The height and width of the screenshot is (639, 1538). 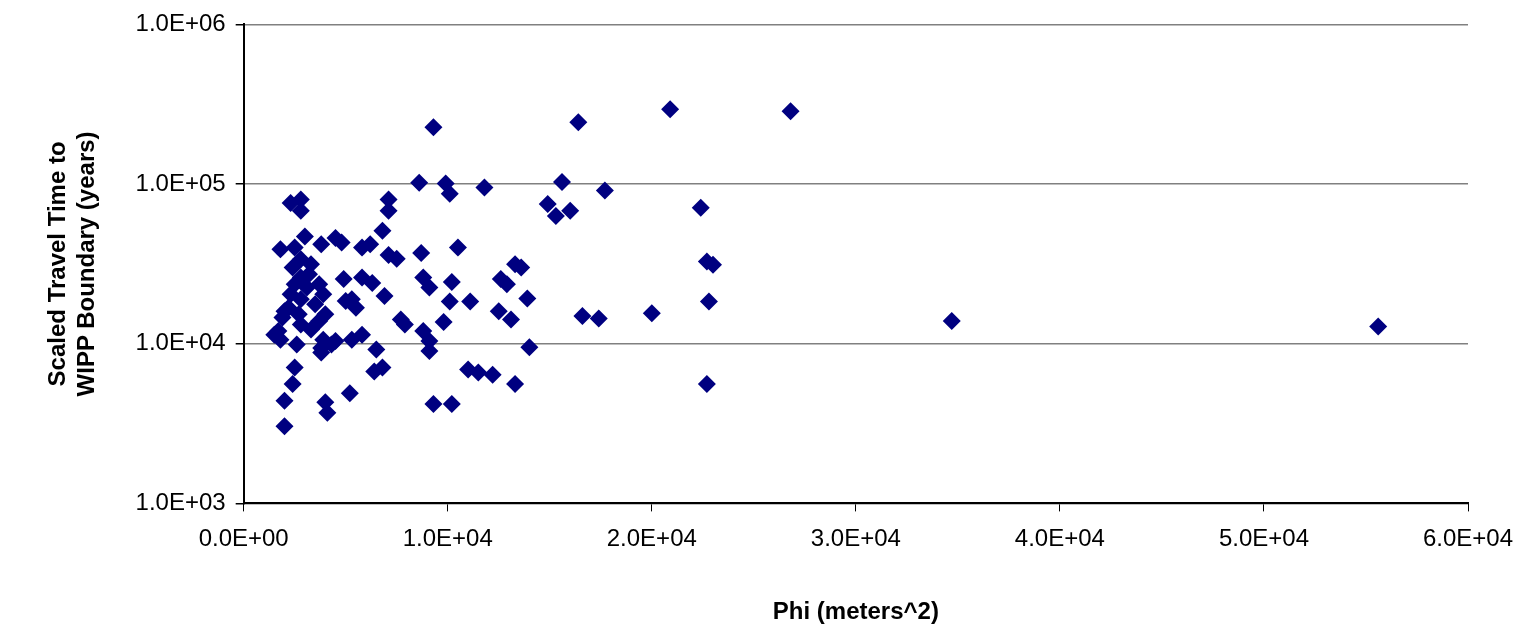 I want to click on x-tick-label: 0.0E+00, so click(x=243, y=538).